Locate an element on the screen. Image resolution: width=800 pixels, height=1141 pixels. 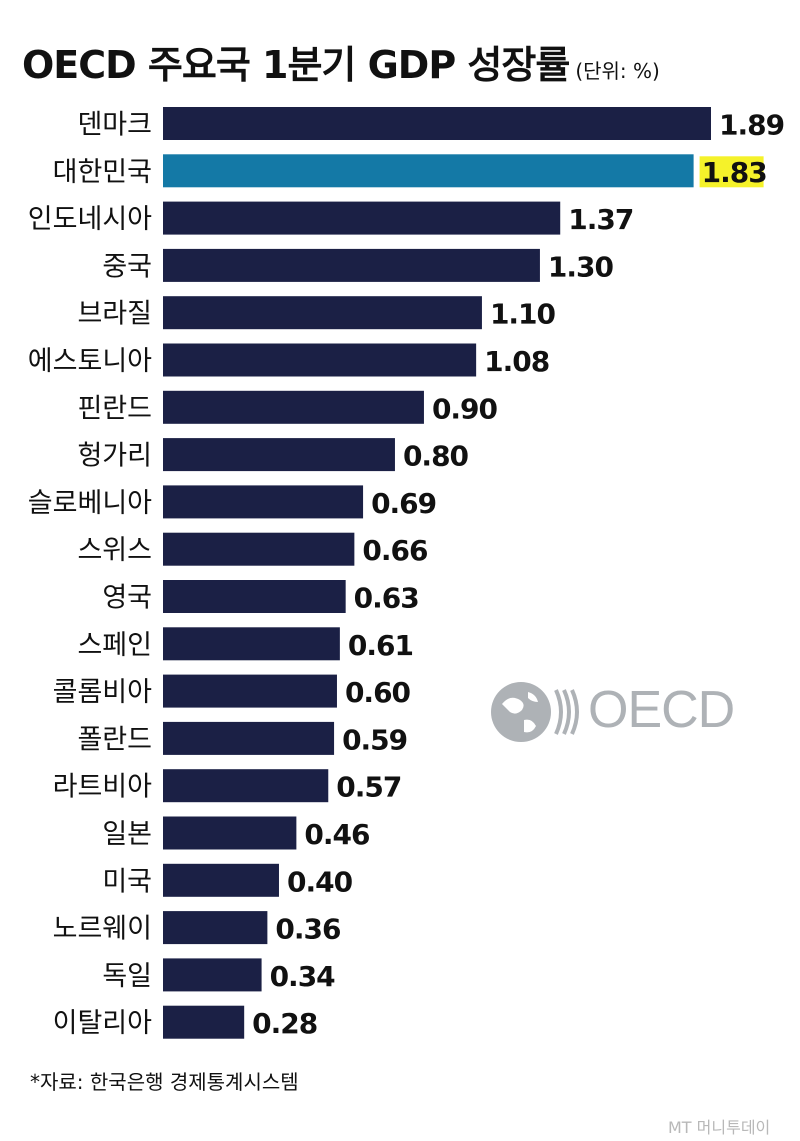
category-label: 슬로베니아 is located at coordinates (90, 503).